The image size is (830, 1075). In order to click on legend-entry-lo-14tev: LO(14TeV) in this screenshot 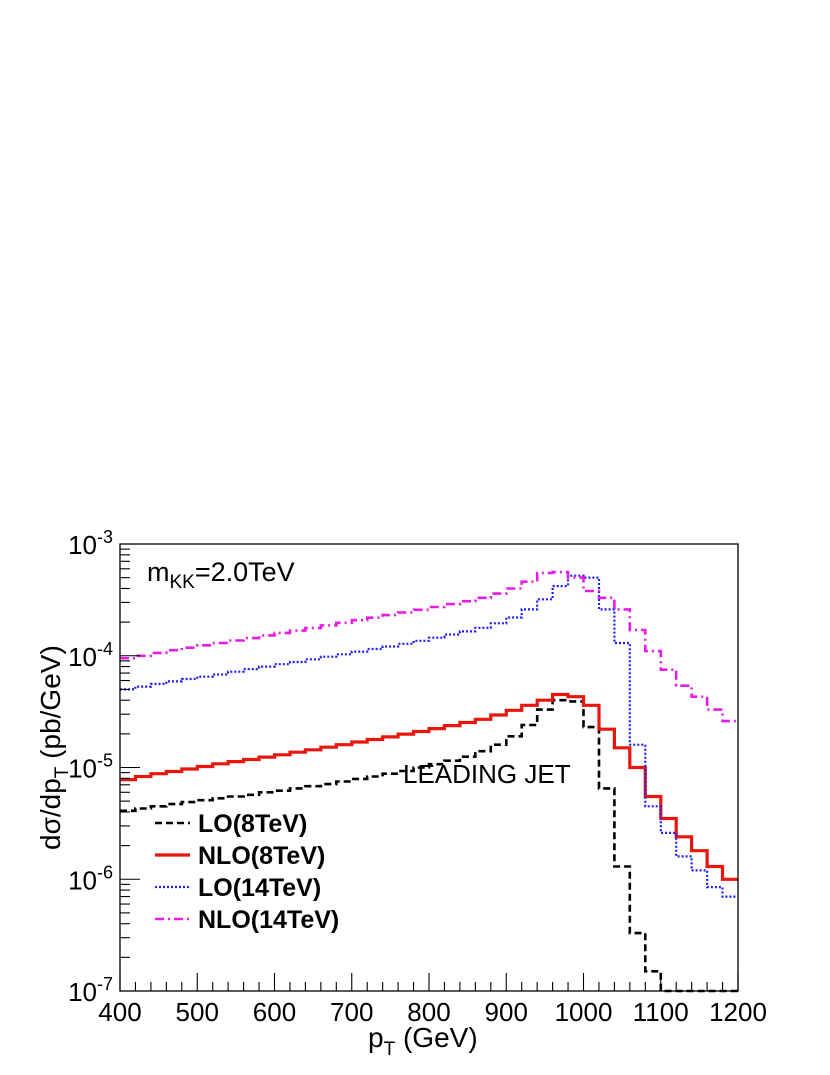, I will do `click(238, 888)`.